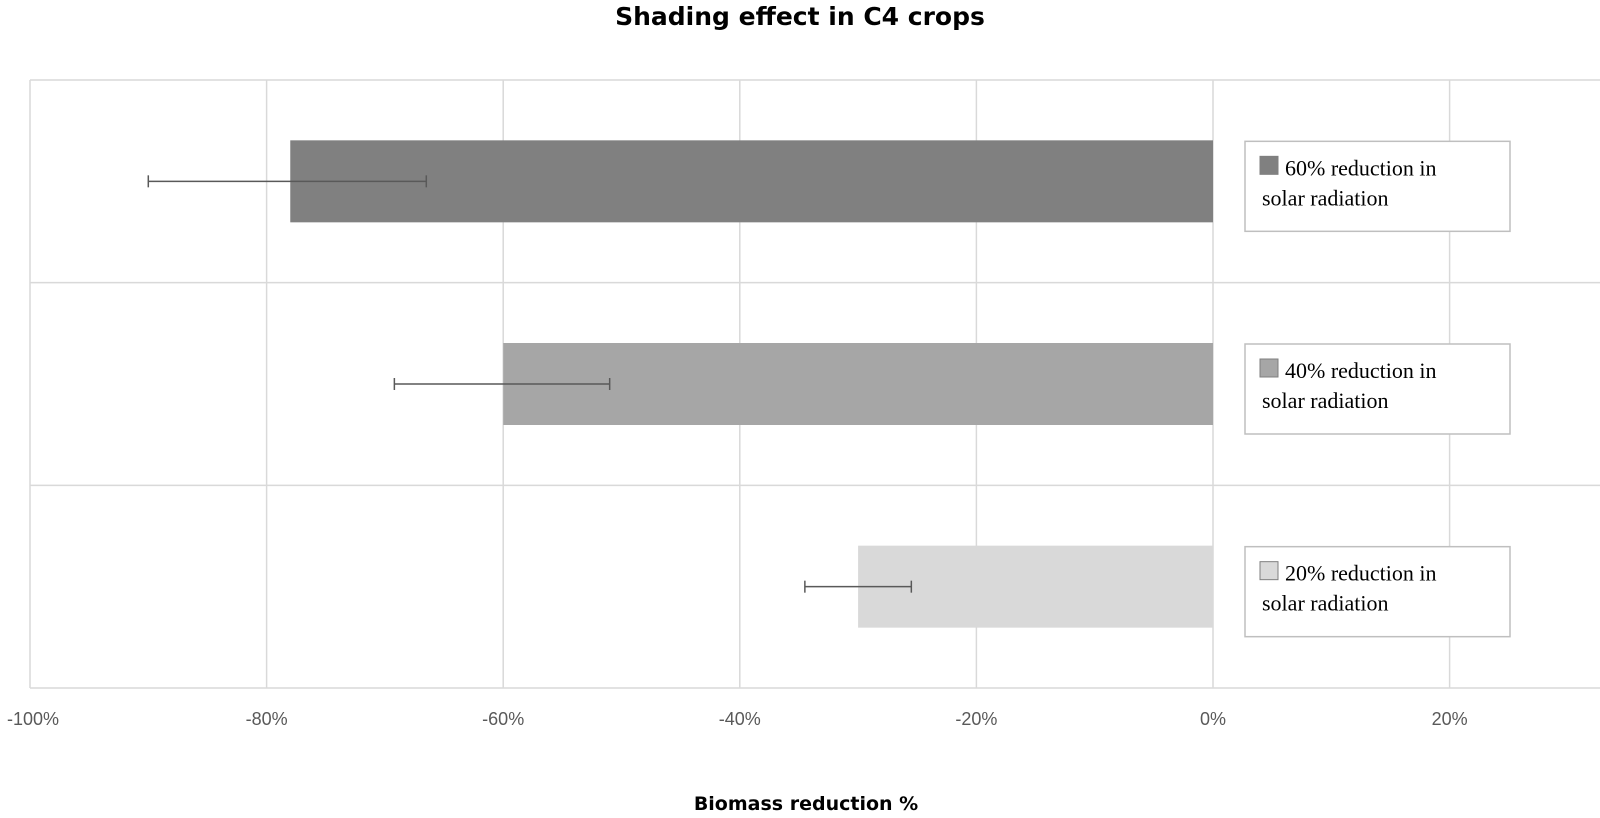  What do you see at coordinates (1361, 573) in the screenshot?
I see `legend-label: 20% reduction in` at bounding box center [1361, 573].